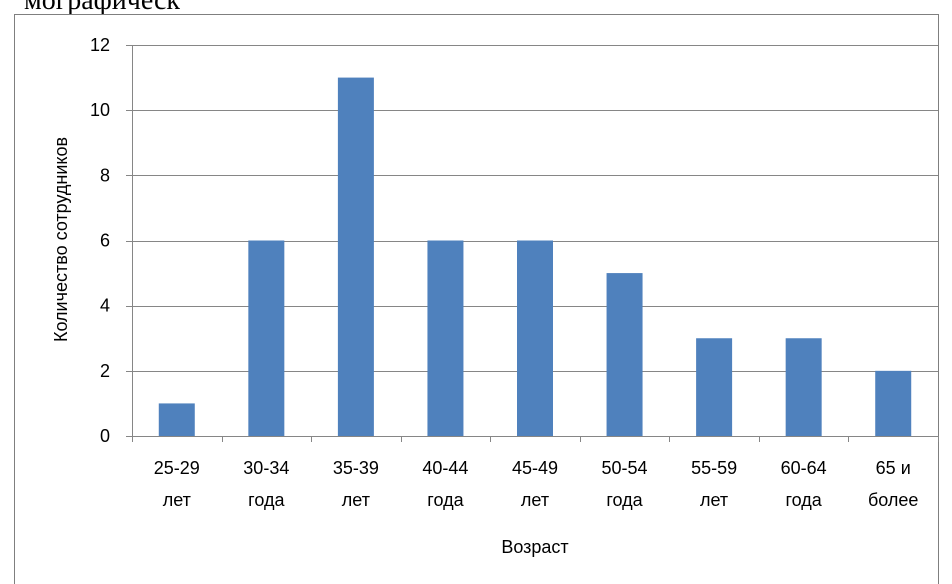 Image resolution: width=952 pixels, height=584 pixels. Describe the element at coordinates (105, 436) in the screenshot. I see `y-tick-label: 0` at that location.